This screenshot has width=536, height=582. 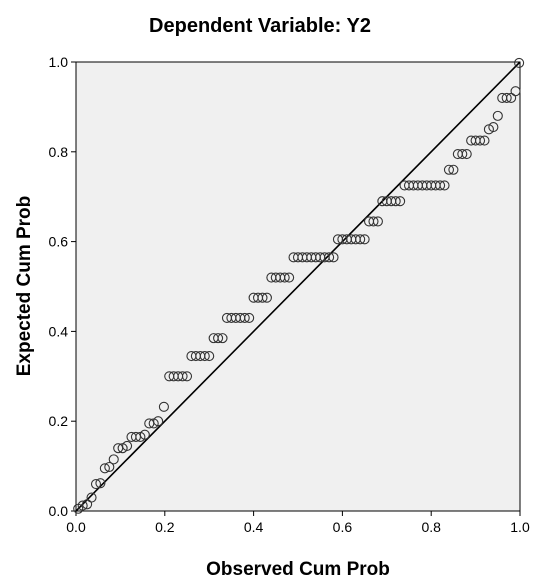 What do you see at coordinates (76, 527) in the screenshot?
I see `x-tick-label: 0.0` at bounding box center [76, 527].